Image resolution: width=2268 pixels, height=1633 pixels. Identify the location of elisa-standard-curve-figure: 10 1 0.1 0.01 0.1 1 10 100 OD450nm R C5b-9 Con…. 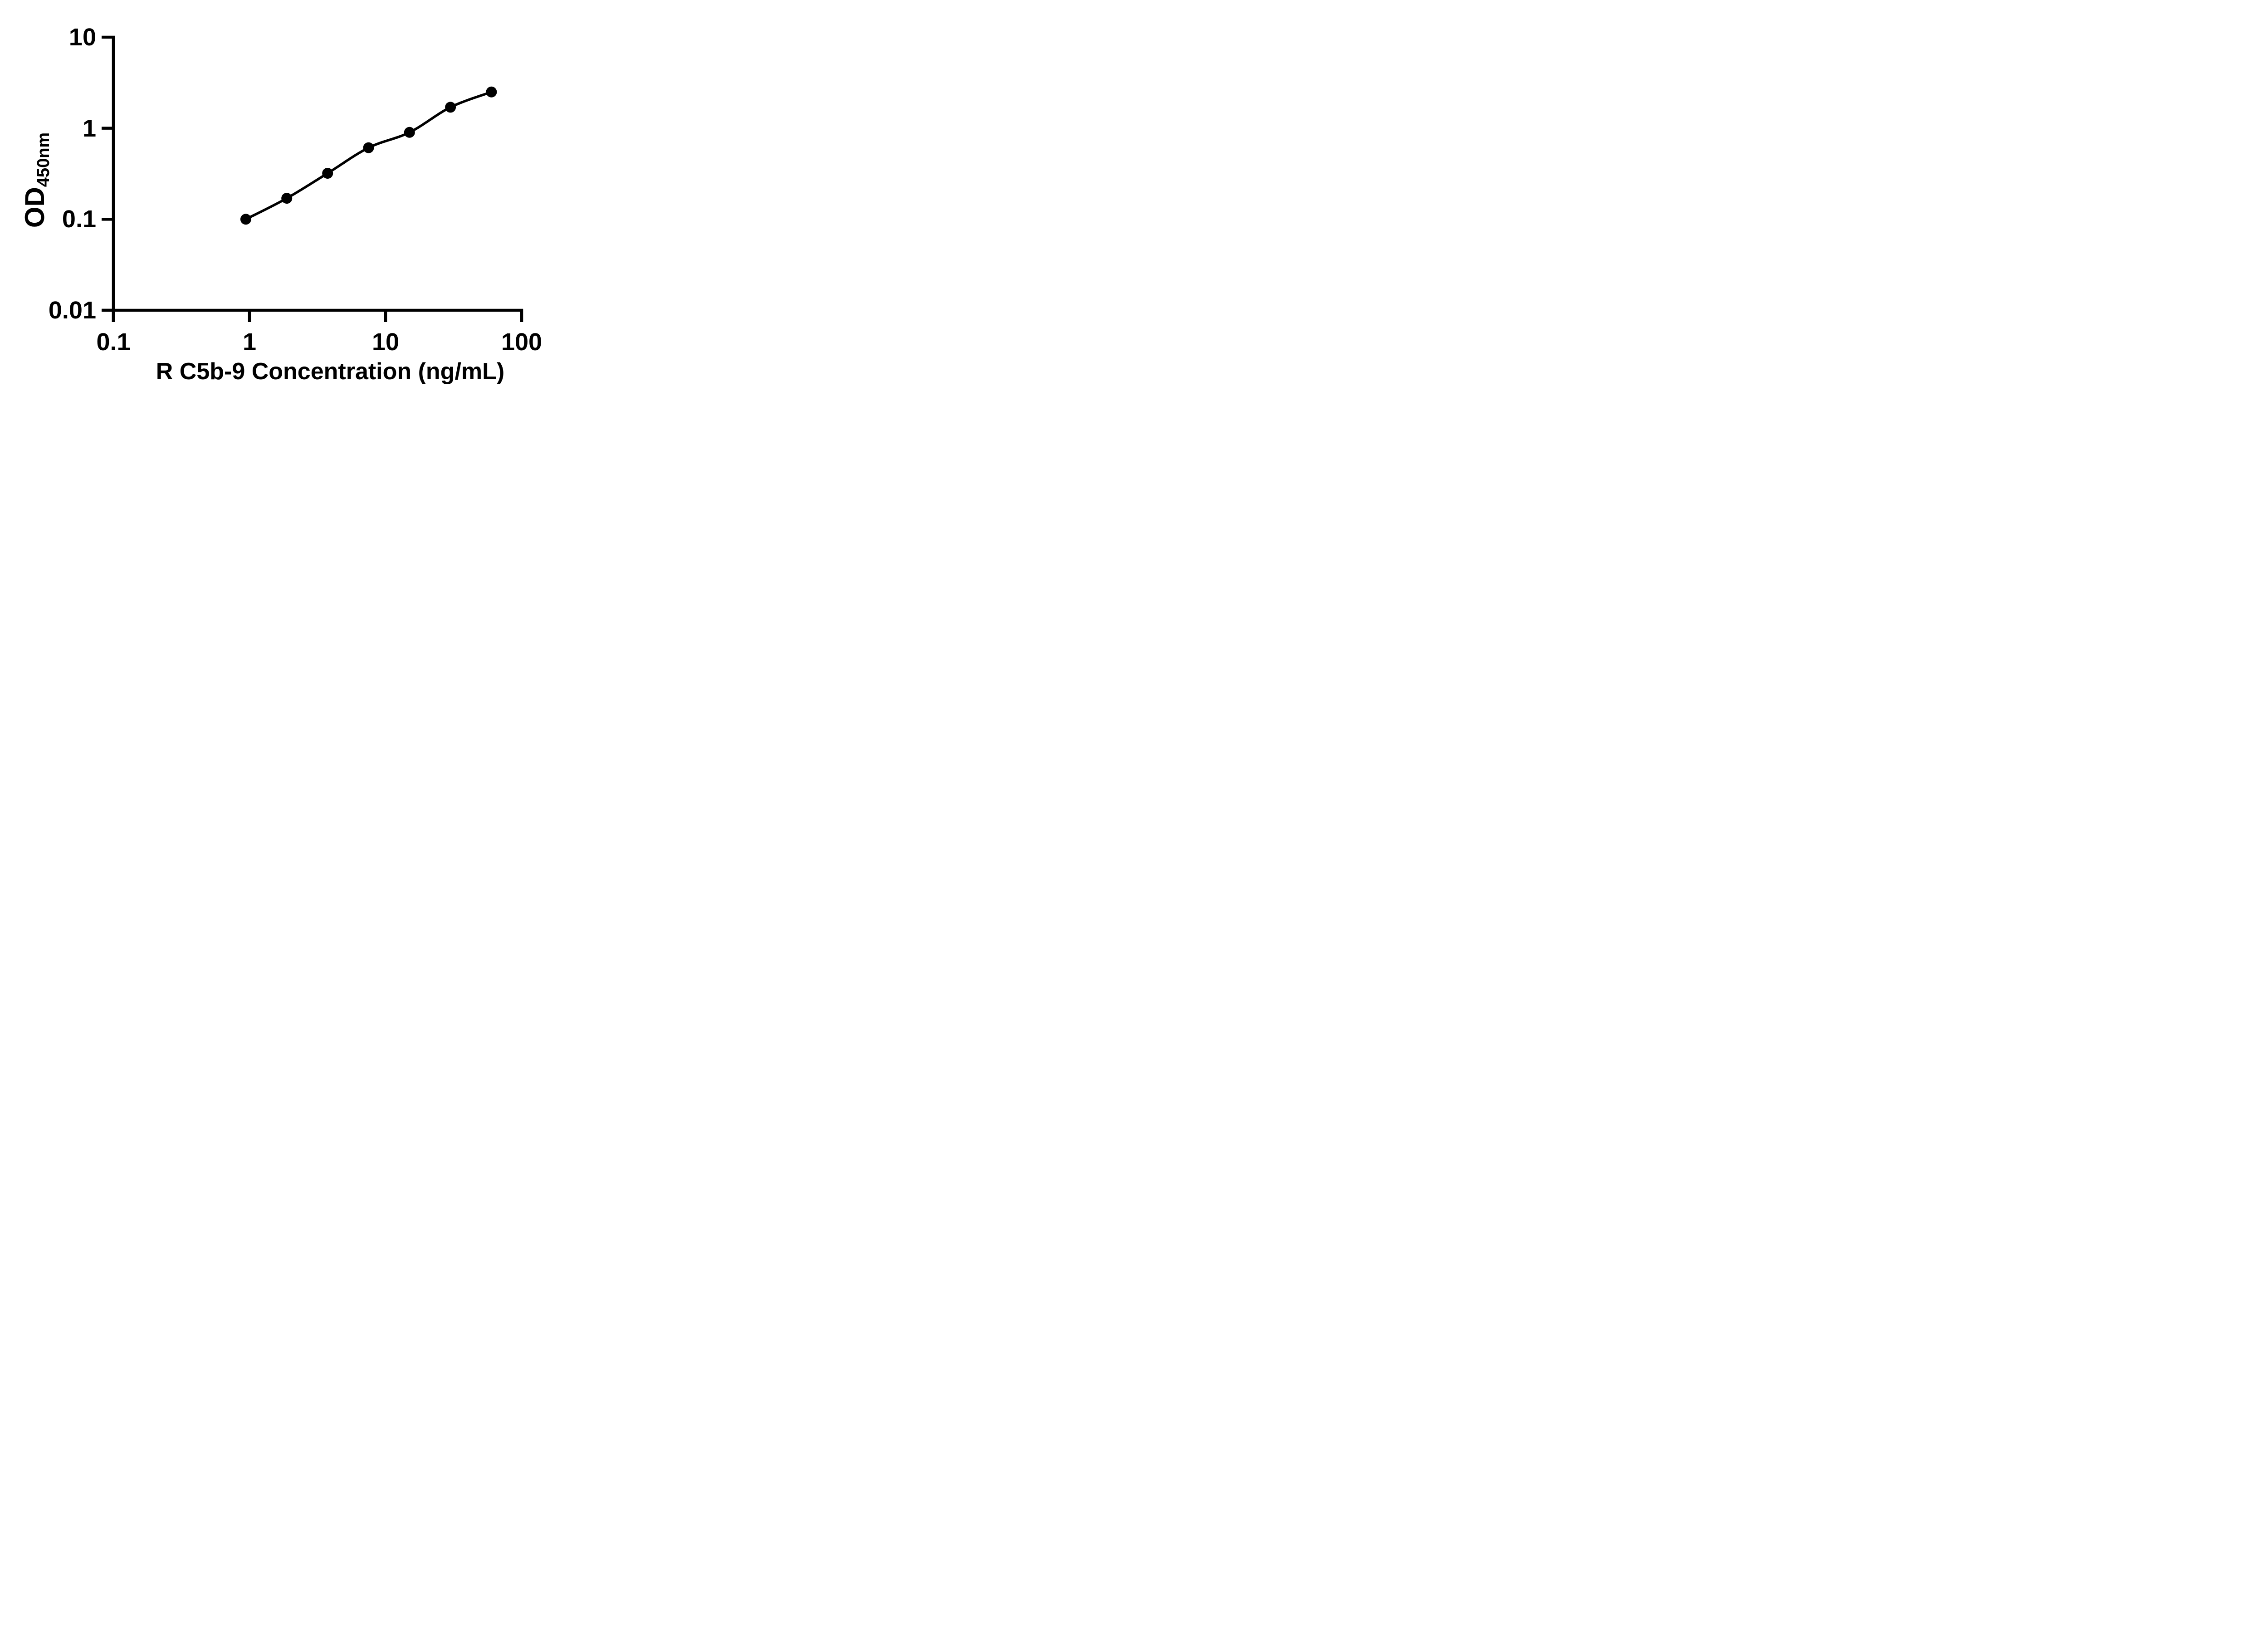
(291, 204).